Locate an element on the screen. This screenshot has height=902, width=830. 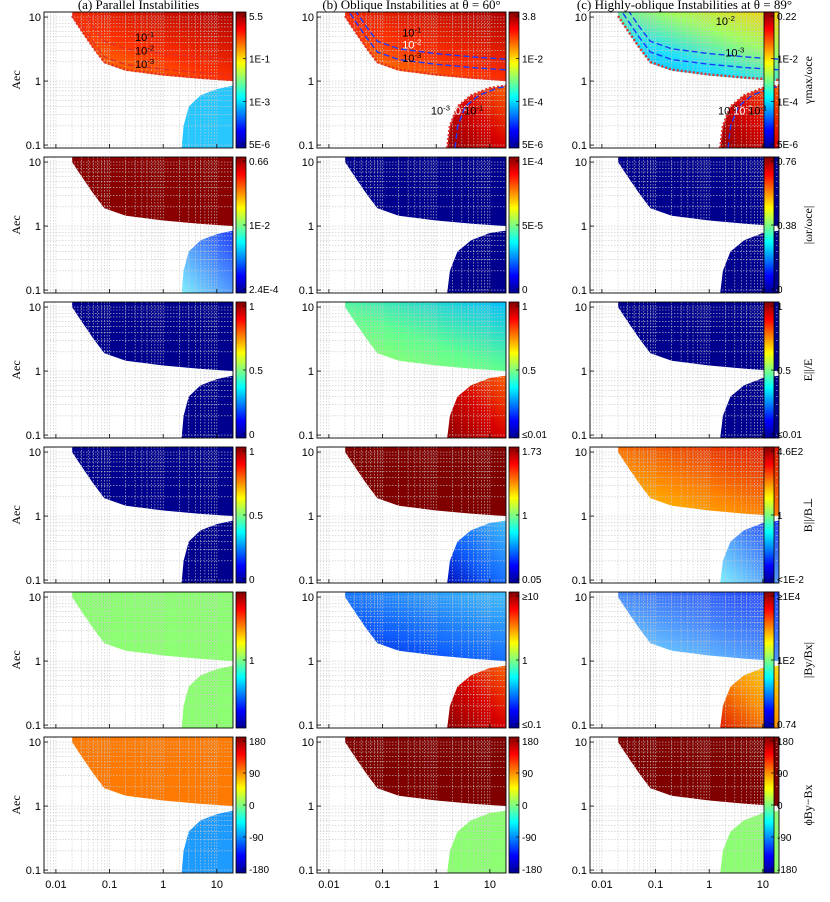
colorbar-tick-label: 0.76 is located at coordinates (787, 162).